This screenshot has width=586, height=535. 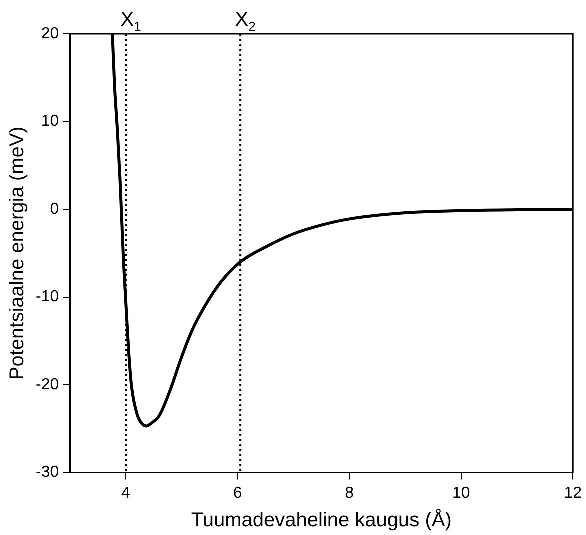 What do you see at coordinates (17, 253) in the screenshot?
I see `y-axis-title: Potentsiaalne energia (meV)` at bounding box center [17, 253].